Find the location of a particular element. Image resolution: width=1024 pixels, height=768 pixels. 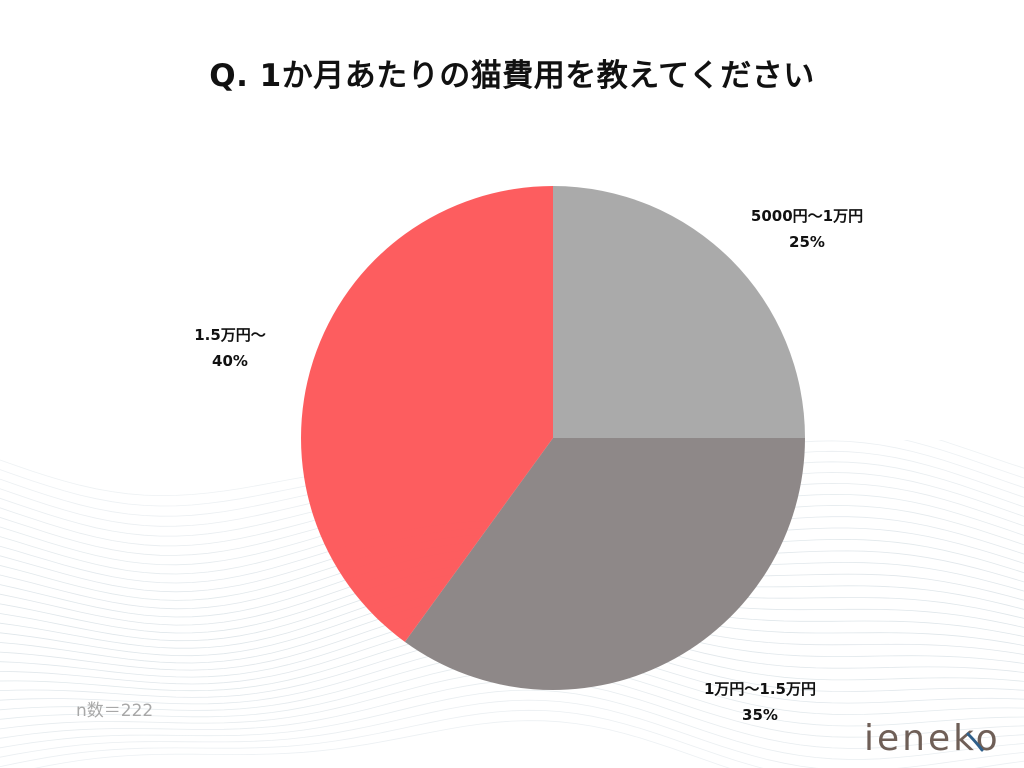

slice-label-10000-15000: 1万円〜1.5万円 35% is located at coordinates (760, 702).